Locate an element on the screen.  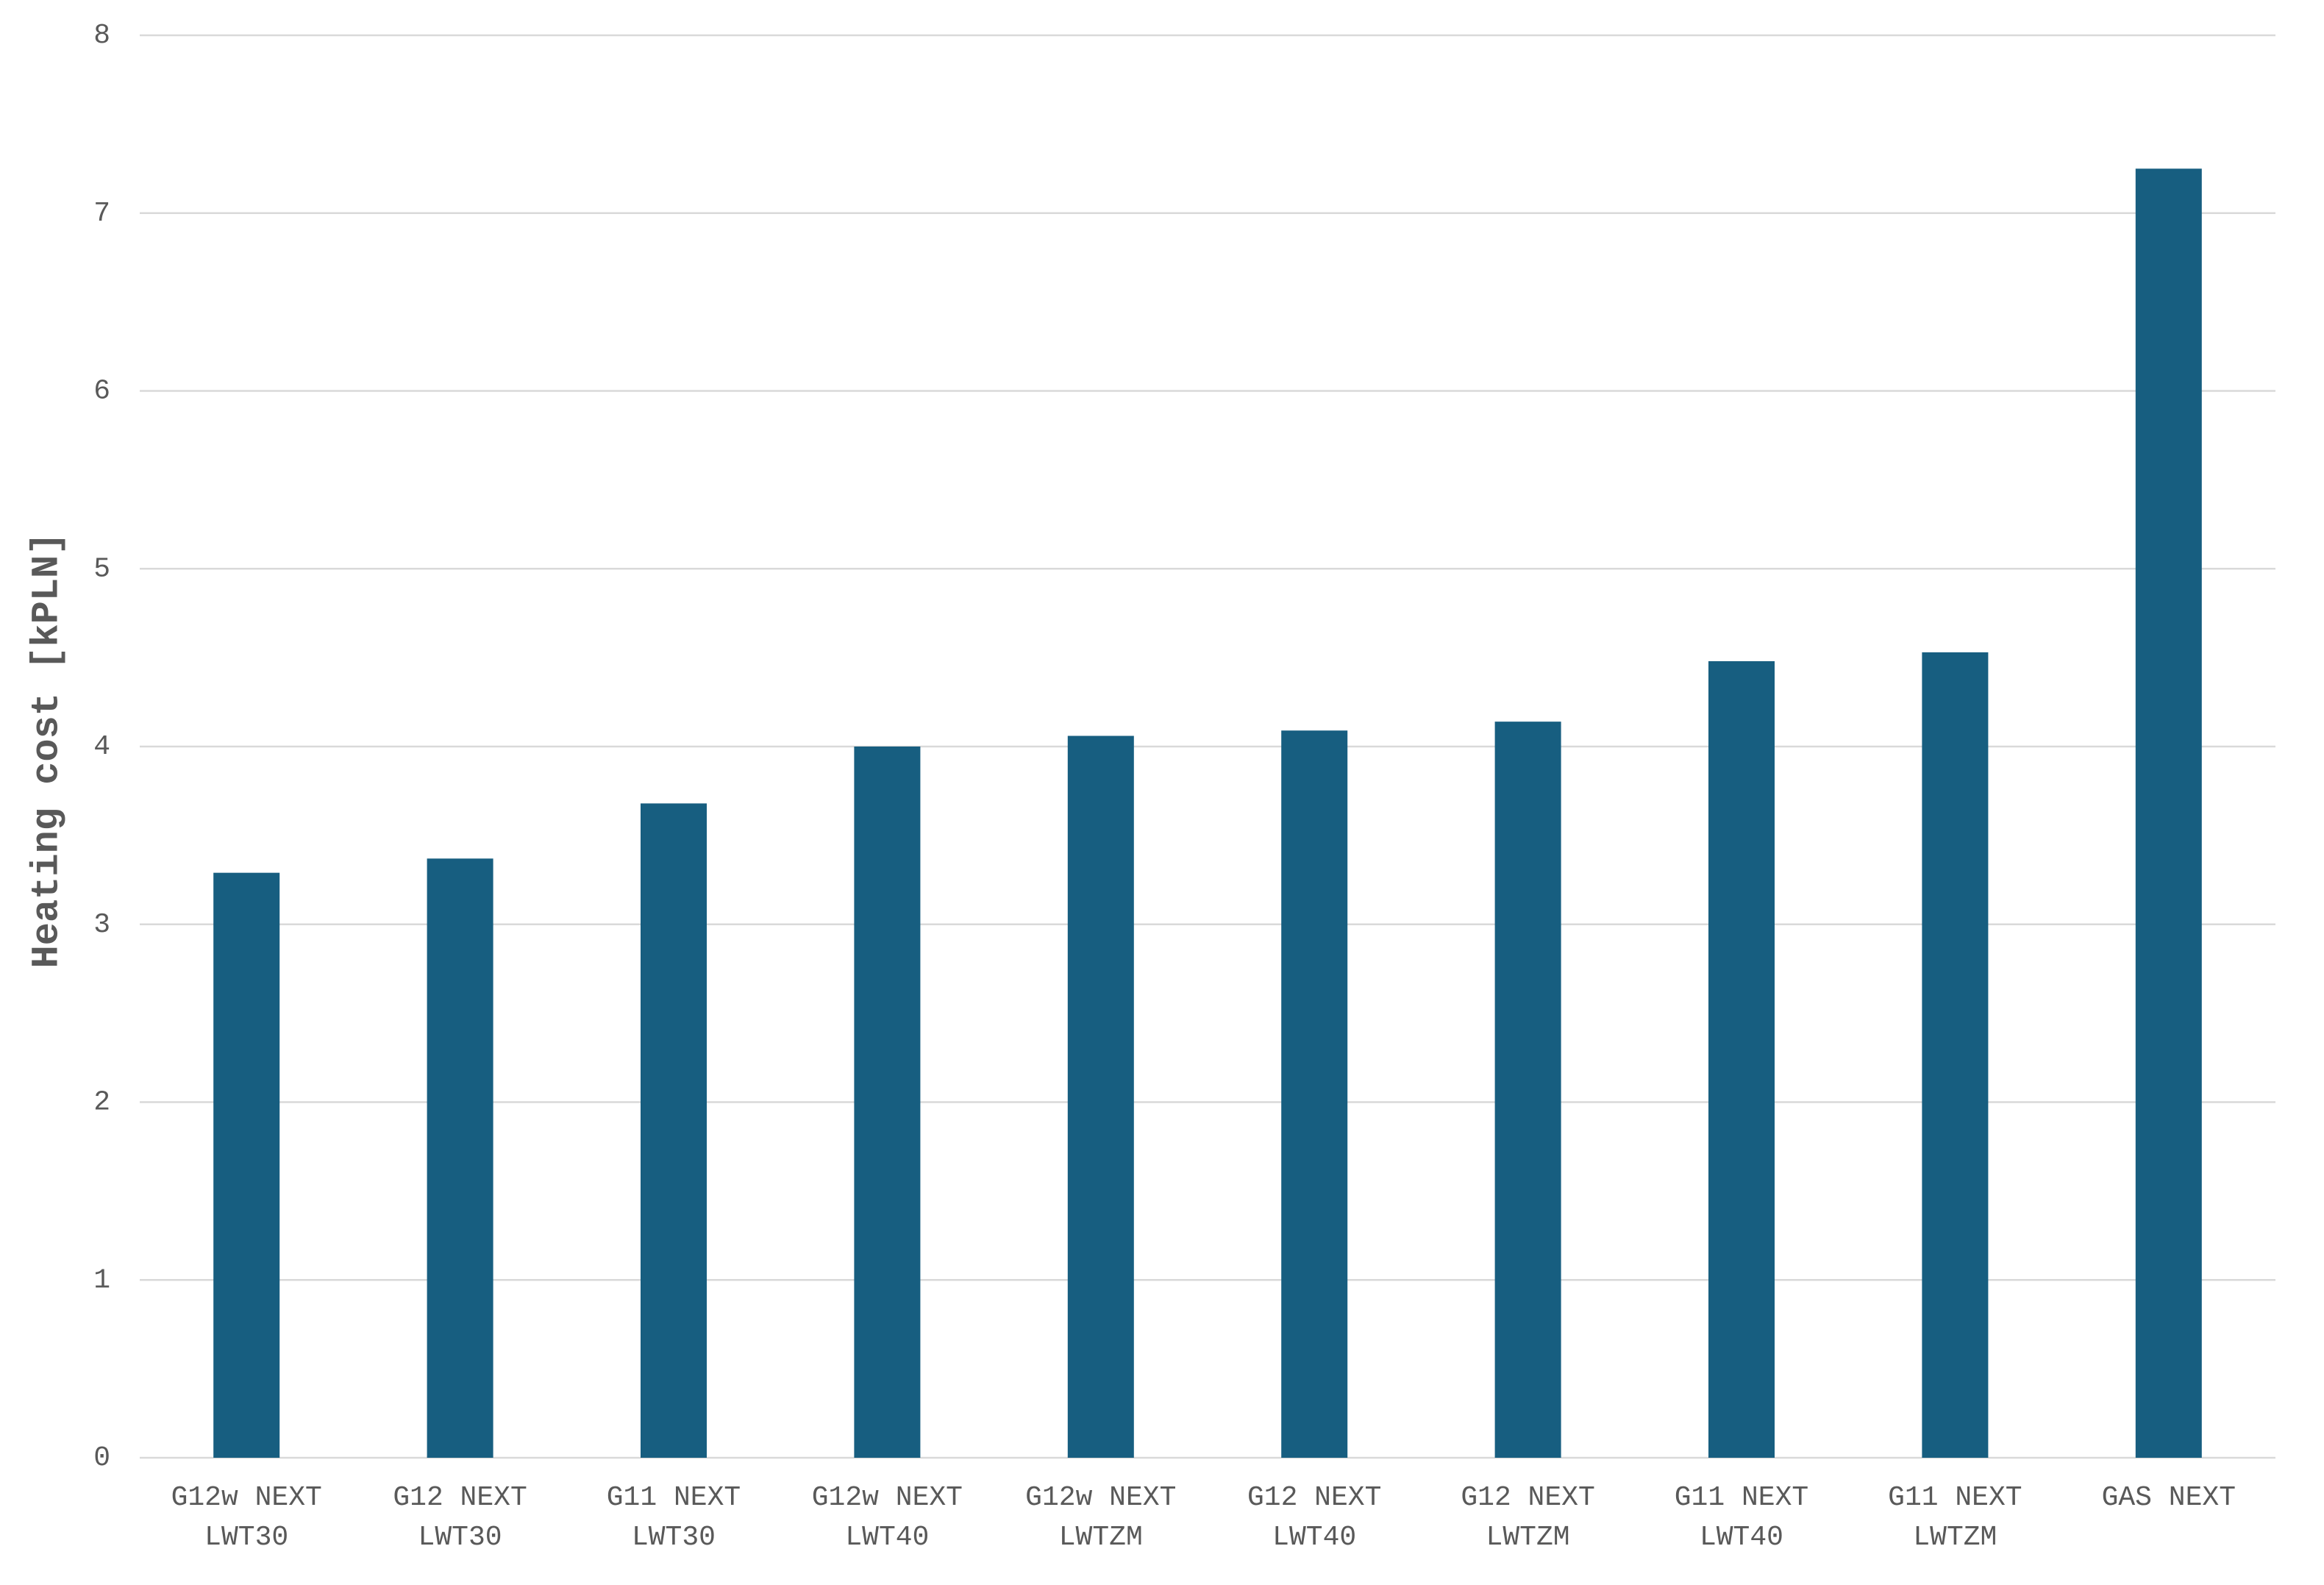
x-tick-label: G12 NEXT LWTZM is located at coordinates (1528, 1517).